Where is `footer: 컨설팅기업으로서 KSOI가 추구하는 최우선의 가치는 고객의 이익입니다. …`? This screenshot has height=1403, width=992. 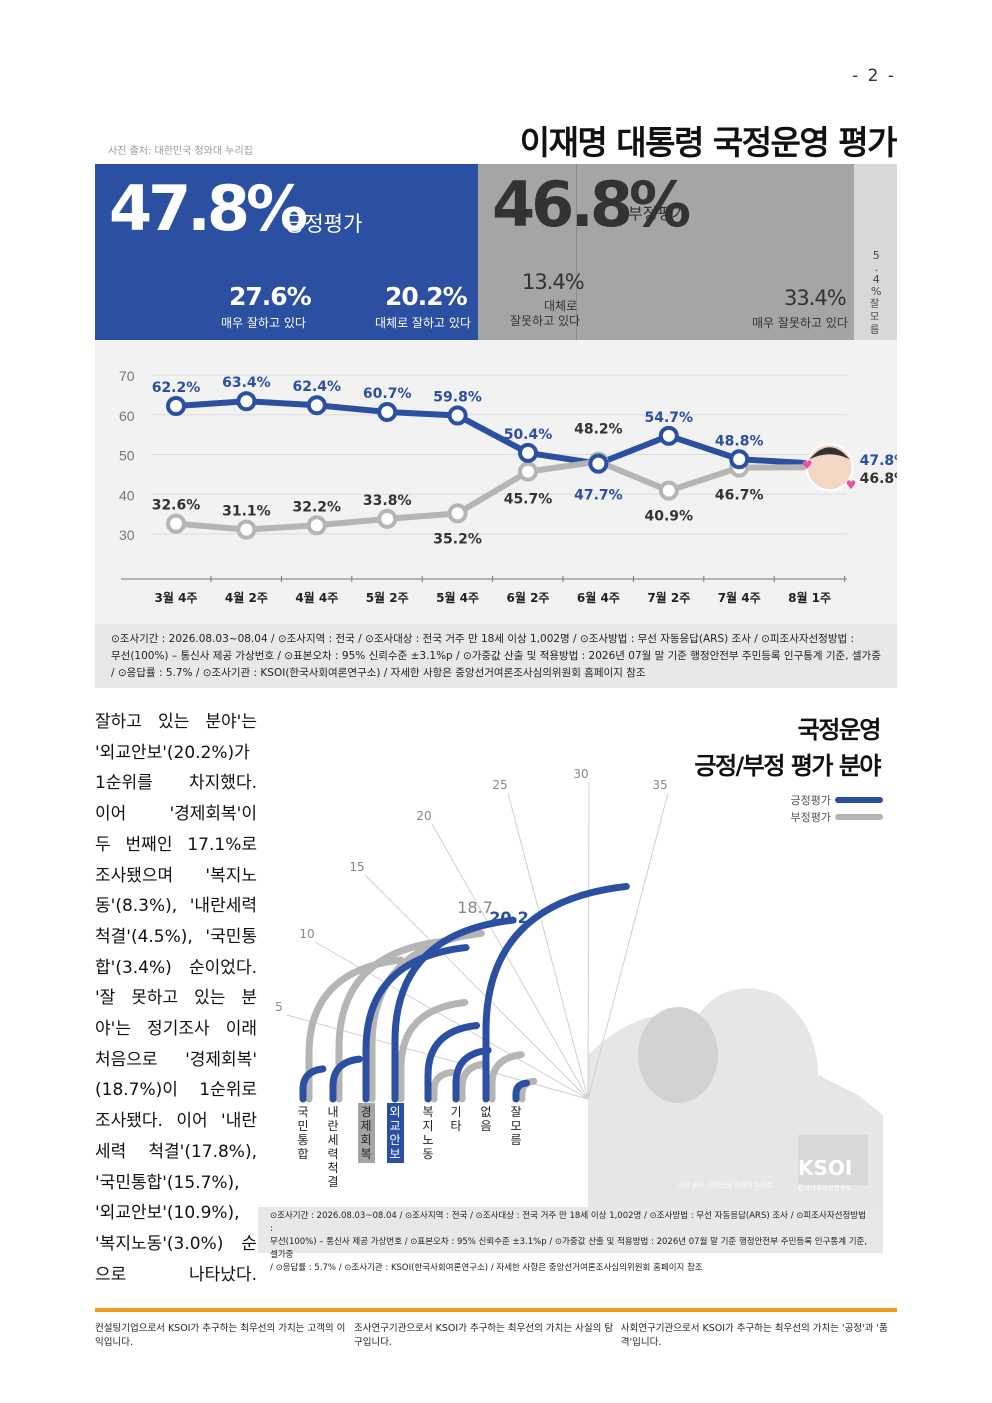 footer: 컨설팅기업으로서 KSOI가 추구하는 최우선의 가치는 고객의 이익입니다. … is located at coordinates (496, 1334).